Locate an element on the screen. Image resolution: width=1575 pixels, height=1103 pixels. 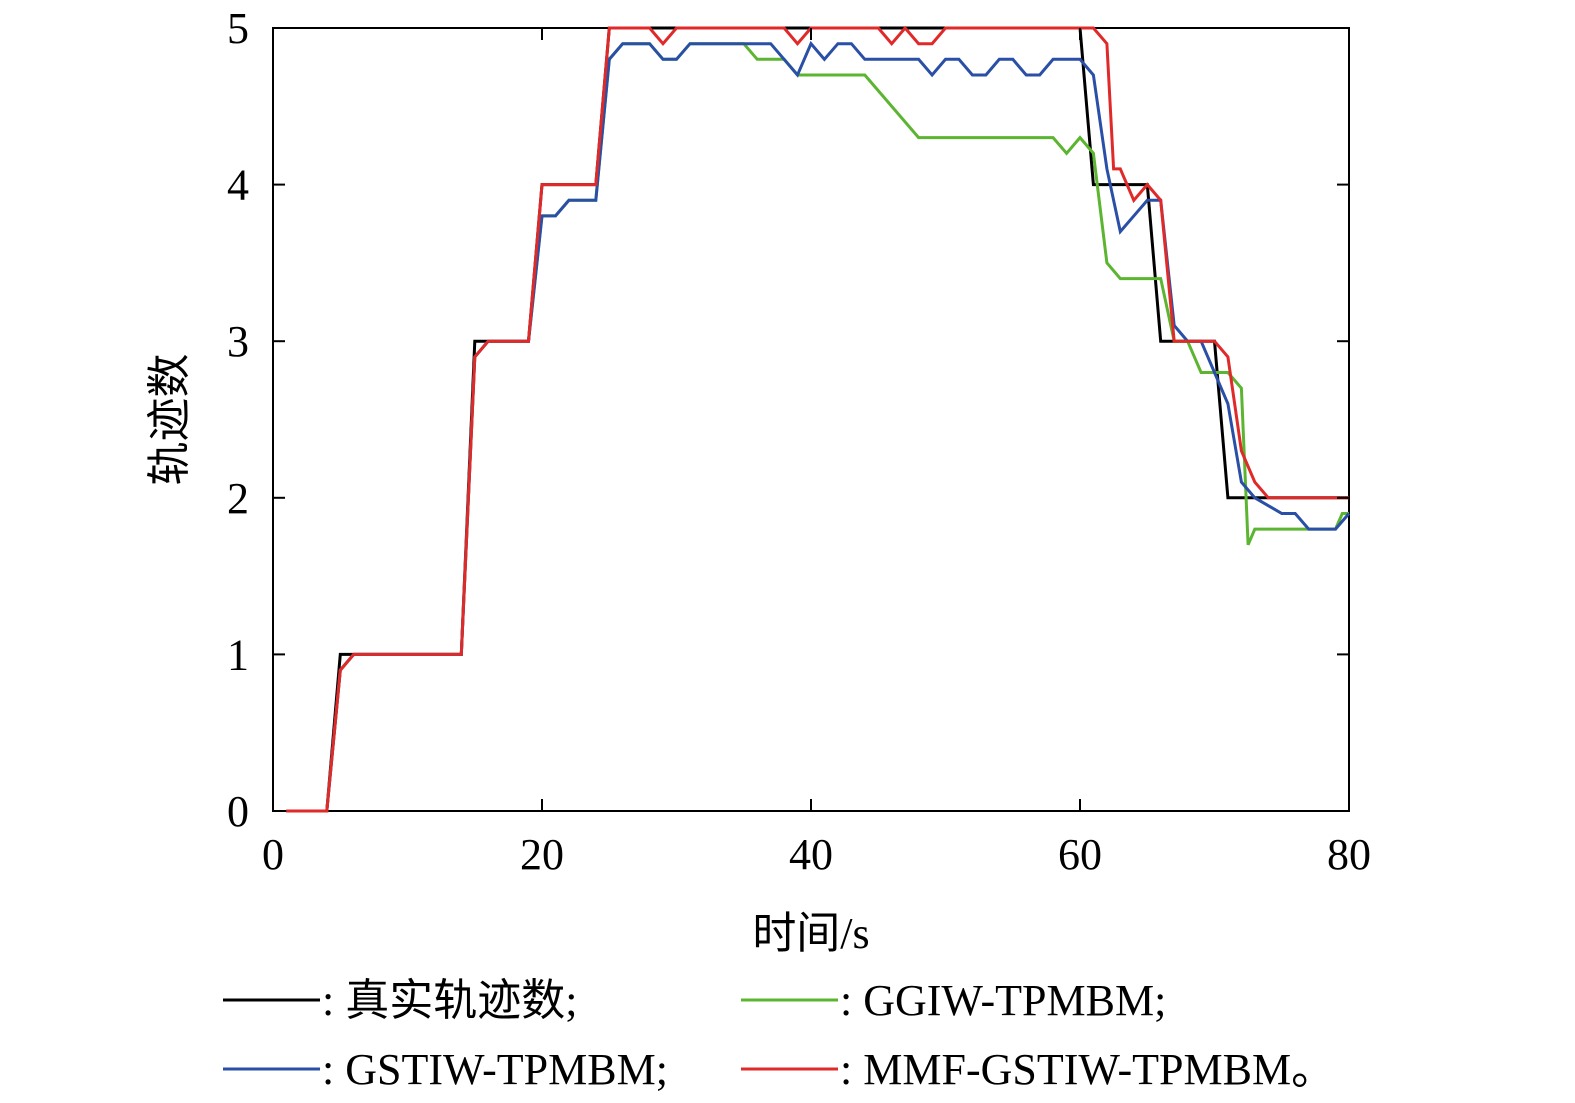
y-tick-label: 1 is located at coordinates (238, 654).